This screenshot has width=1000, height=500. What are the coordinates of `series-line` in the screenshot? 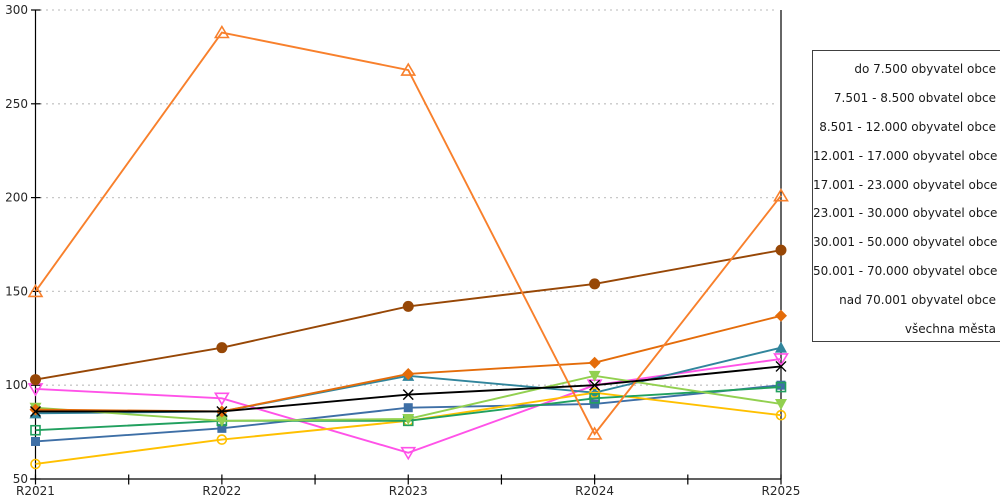 It's located at (408, 405).